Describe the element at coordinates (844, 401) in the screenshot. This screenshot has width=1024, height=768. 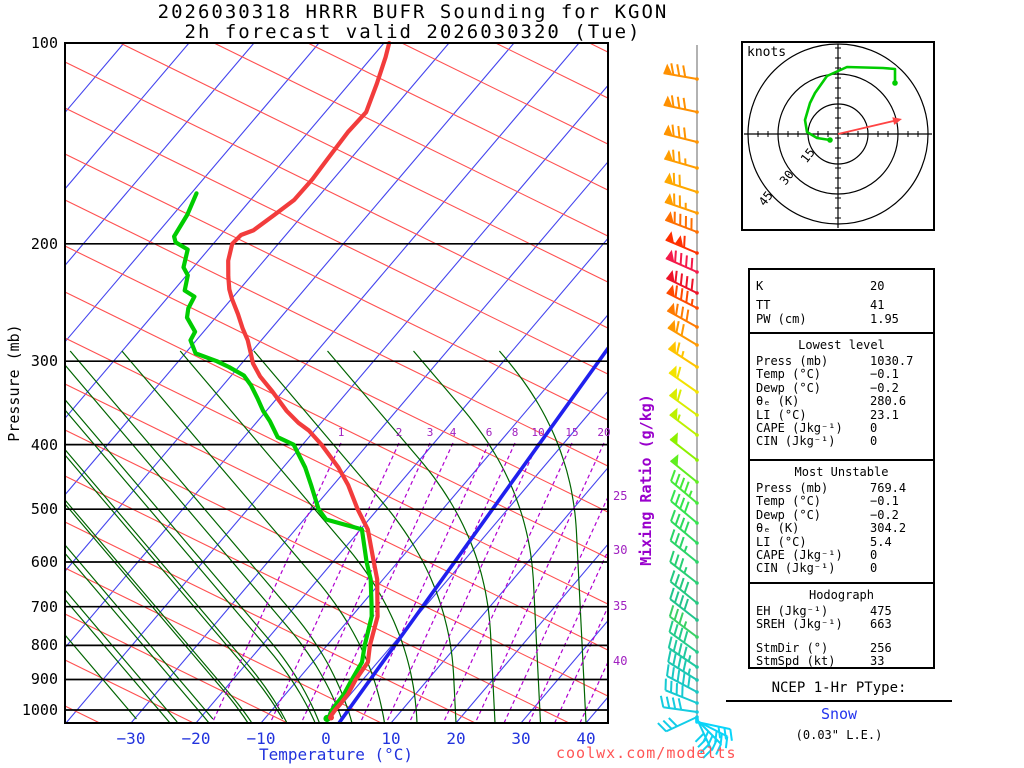
I see `stat-row: θₑ (K) 280.6` at that location.